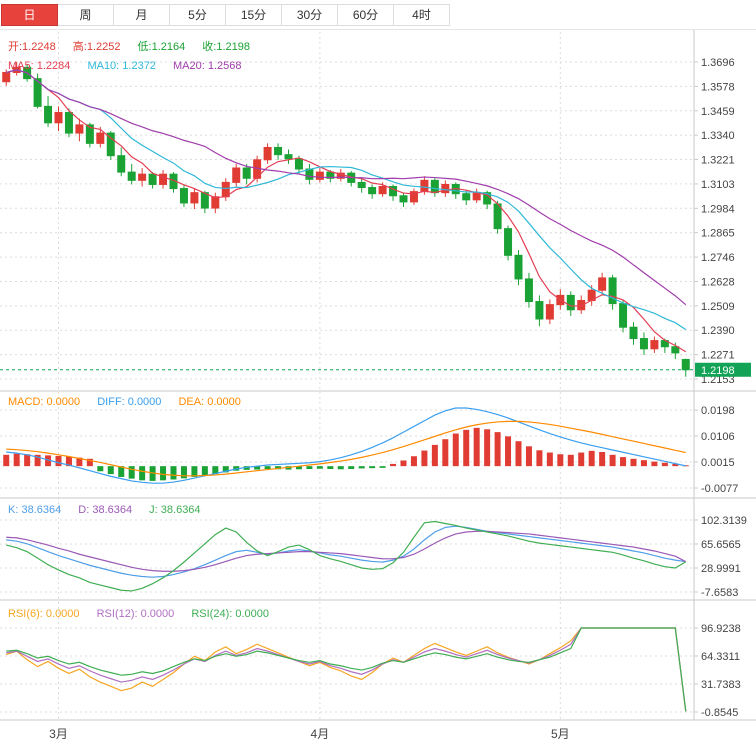  I want to click on y-axis-label: 1.3103, so click(718, 185).